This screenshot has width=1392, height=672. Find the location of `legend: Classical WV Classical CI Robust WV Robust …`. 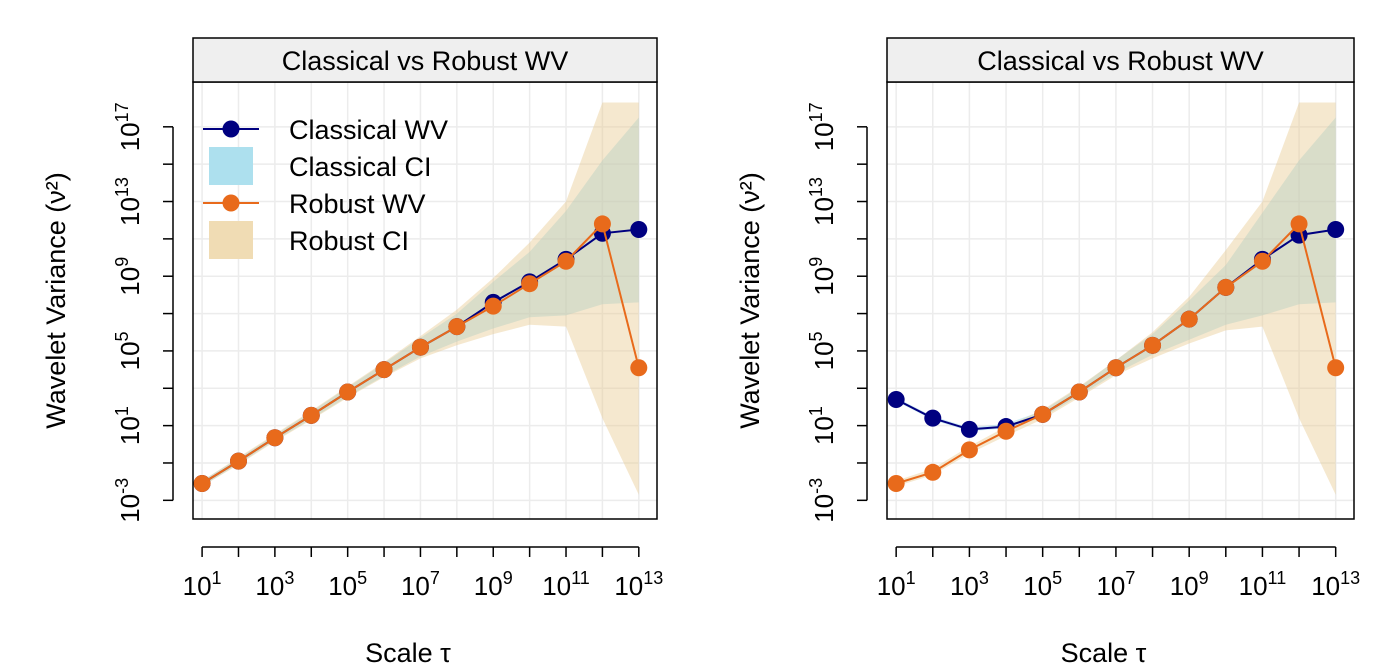

legend: Classical WV Classical CI Robust WV Robust … is located at coordinates (325, 187).